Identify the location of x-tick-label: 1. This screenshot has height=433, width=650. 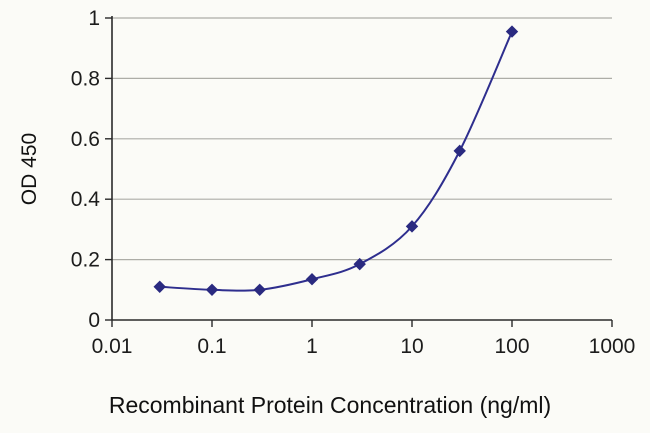
(312, 346).